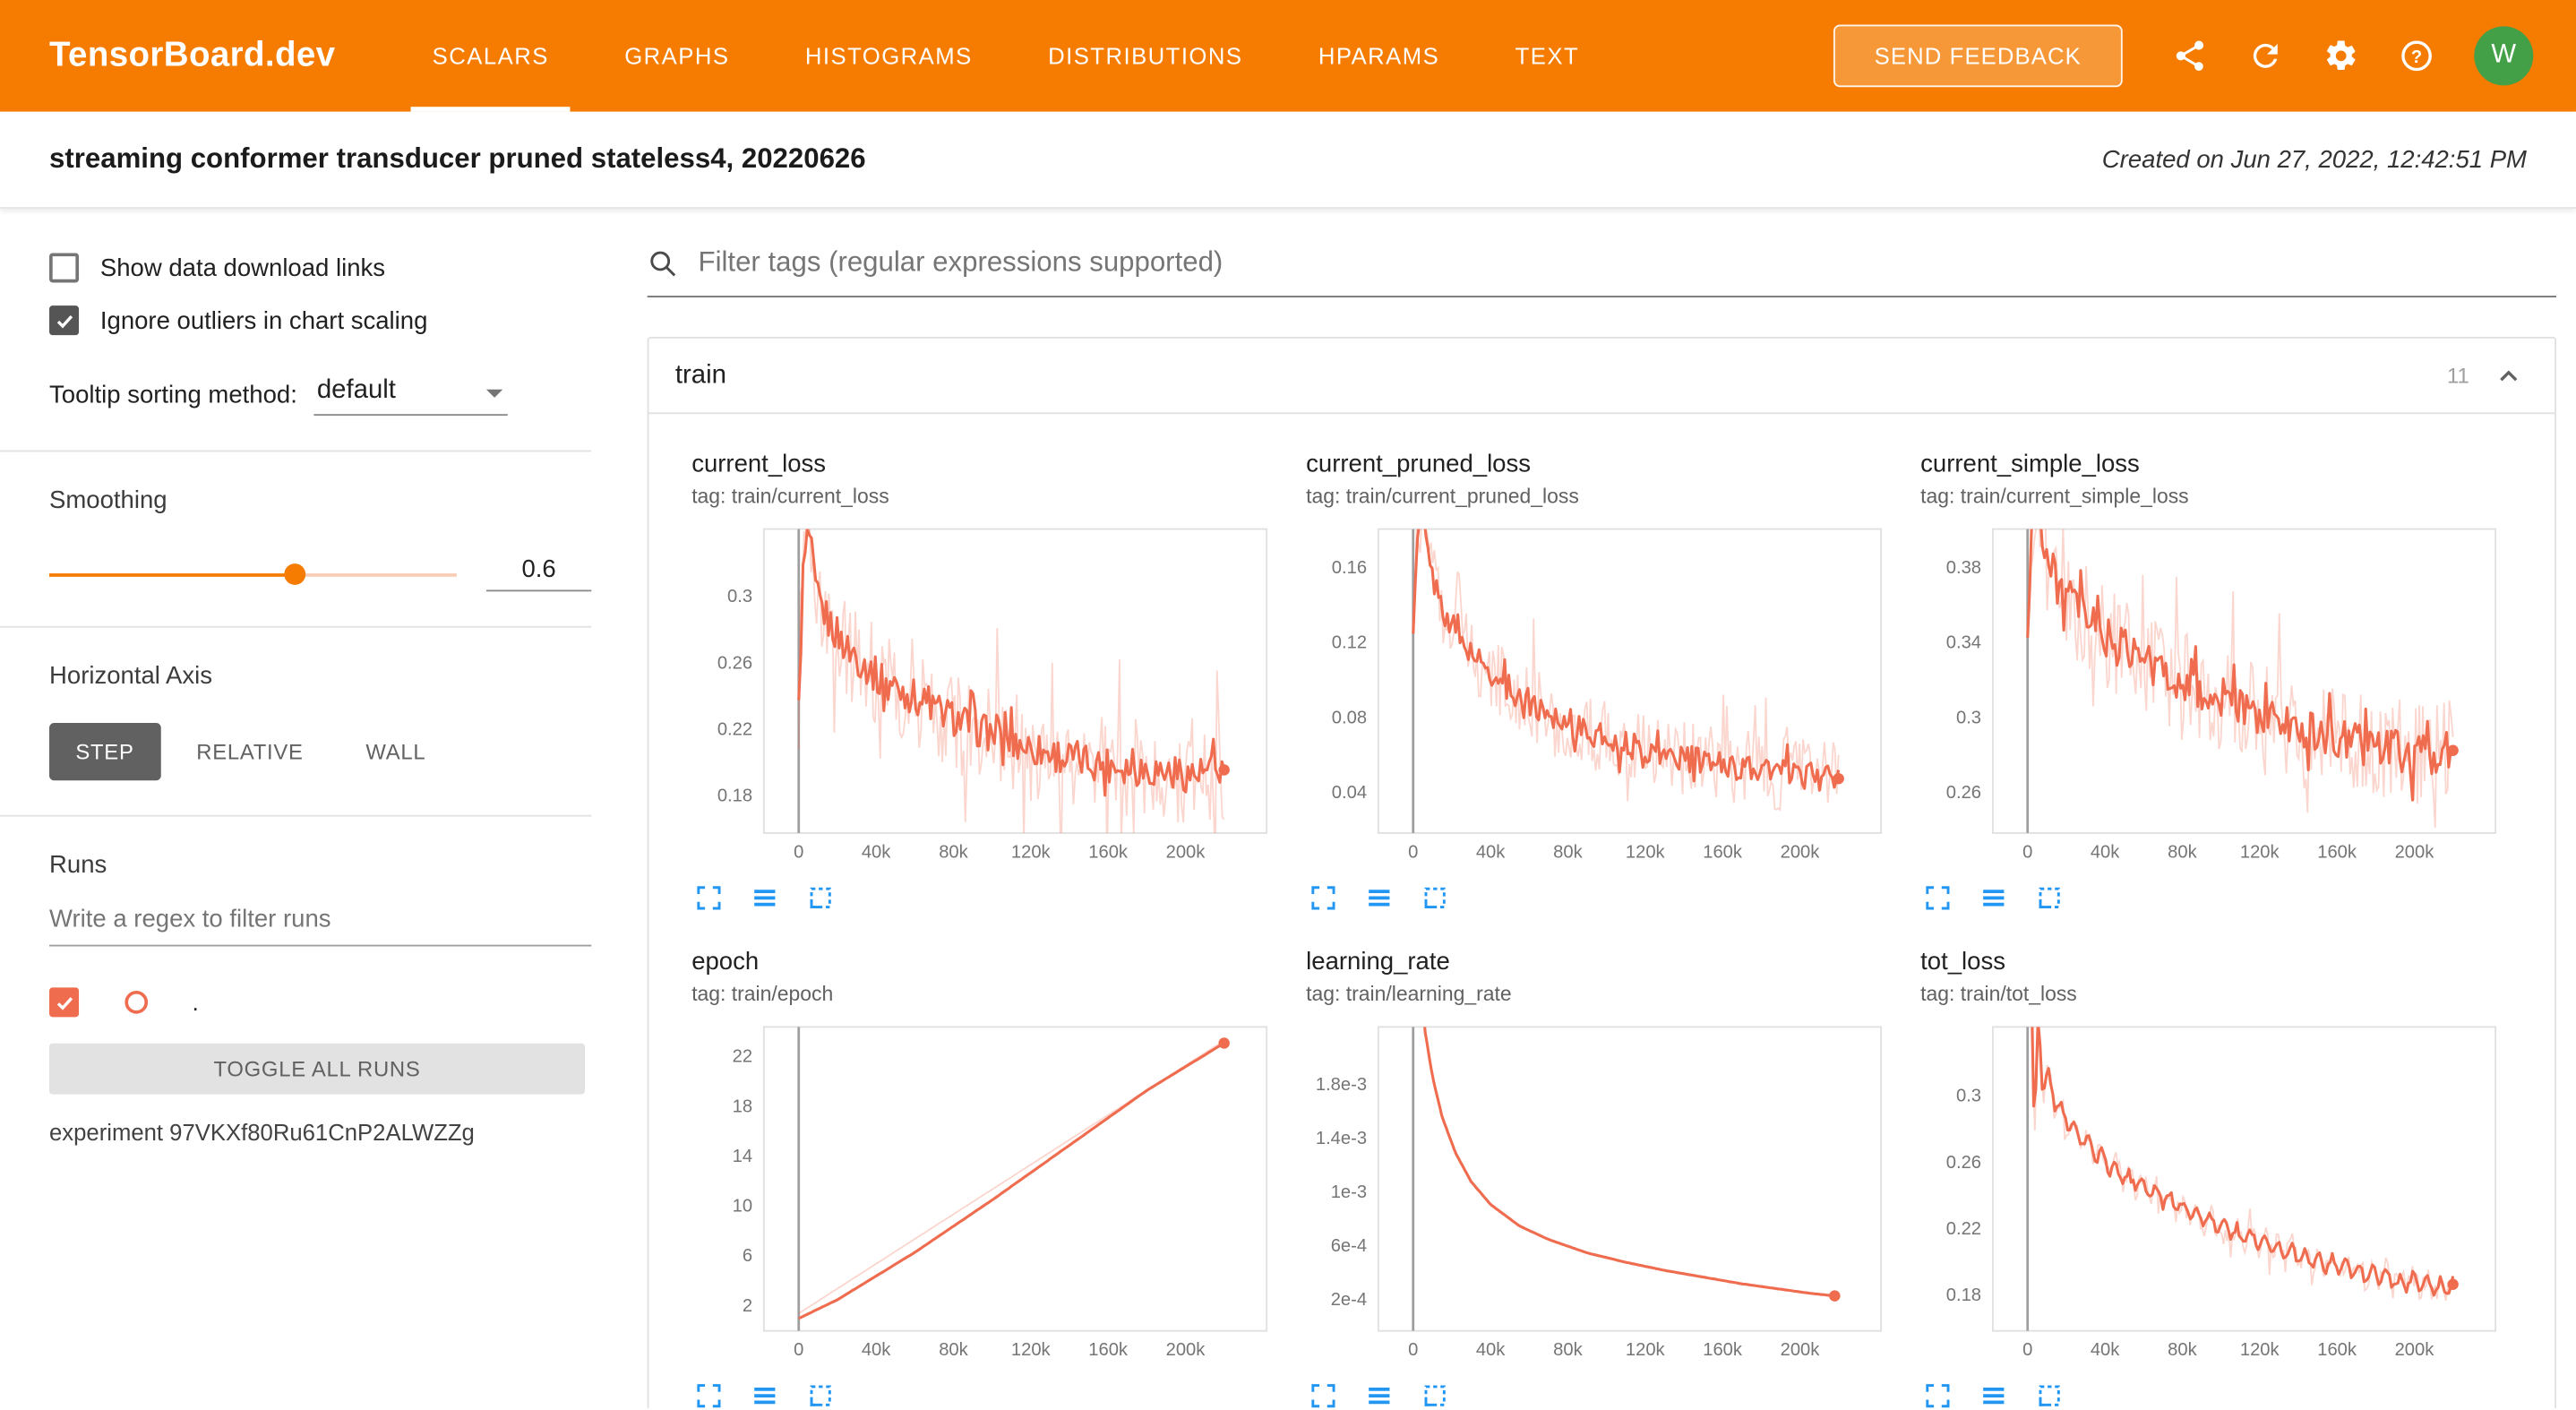 This screenshot has height=1410, width=2576. Describe the element at coordinates (1349, 1299) in the screenshot. I see `svg-text: 2e-4` at that location.